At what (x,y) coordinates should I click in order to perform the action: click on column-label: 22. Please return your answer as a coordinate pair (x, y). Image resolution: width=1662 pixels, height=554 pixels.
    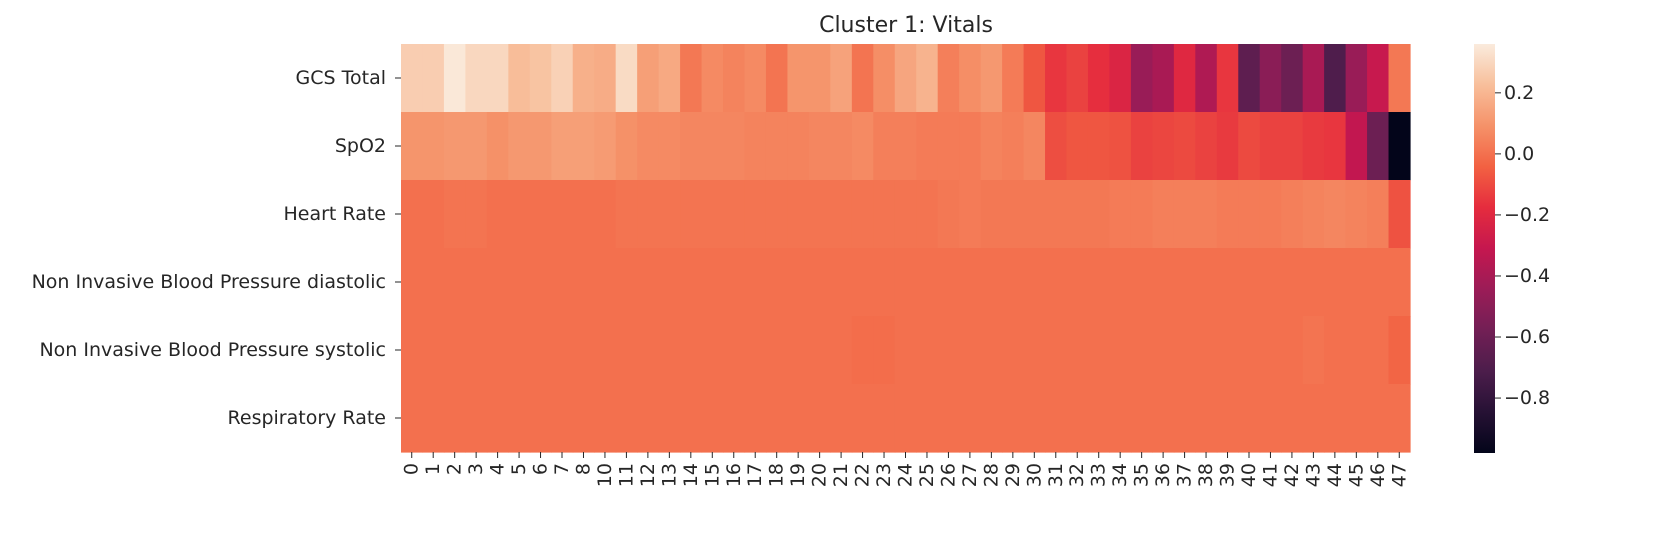
    Looking at the image, I should click on (863, 475).